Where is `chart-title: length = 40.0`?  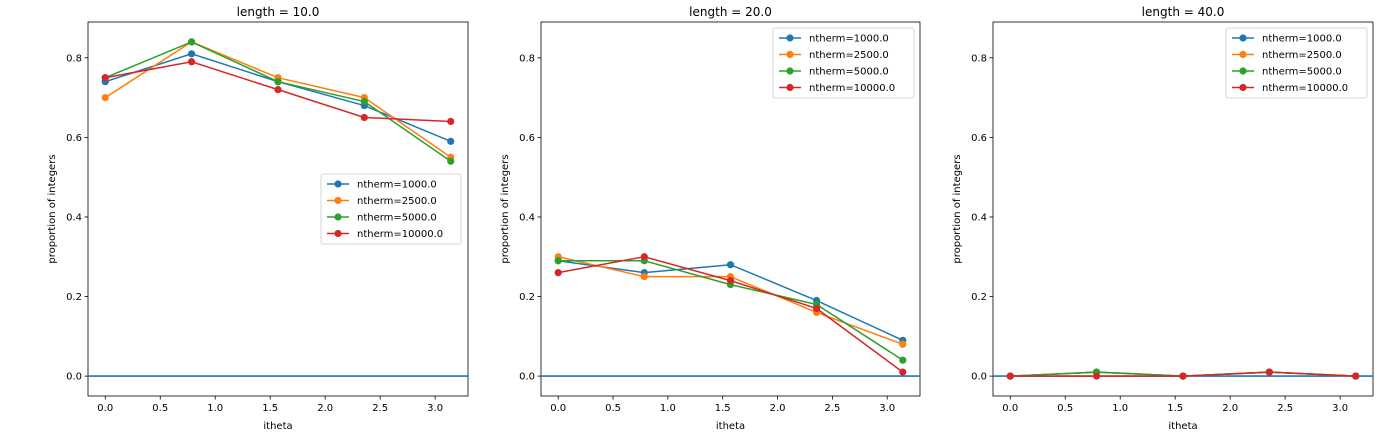
chart-title: length = 40.0 is located at coordinates (1183, 12).